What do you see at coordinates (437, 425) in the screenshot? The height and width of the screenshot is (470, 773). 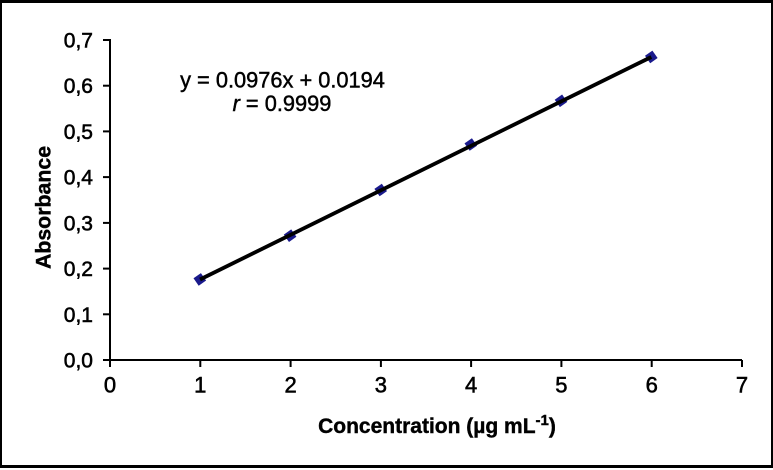 I see `svg-text: Concentration (µg mL-1)` at bounding box center [437, 425].